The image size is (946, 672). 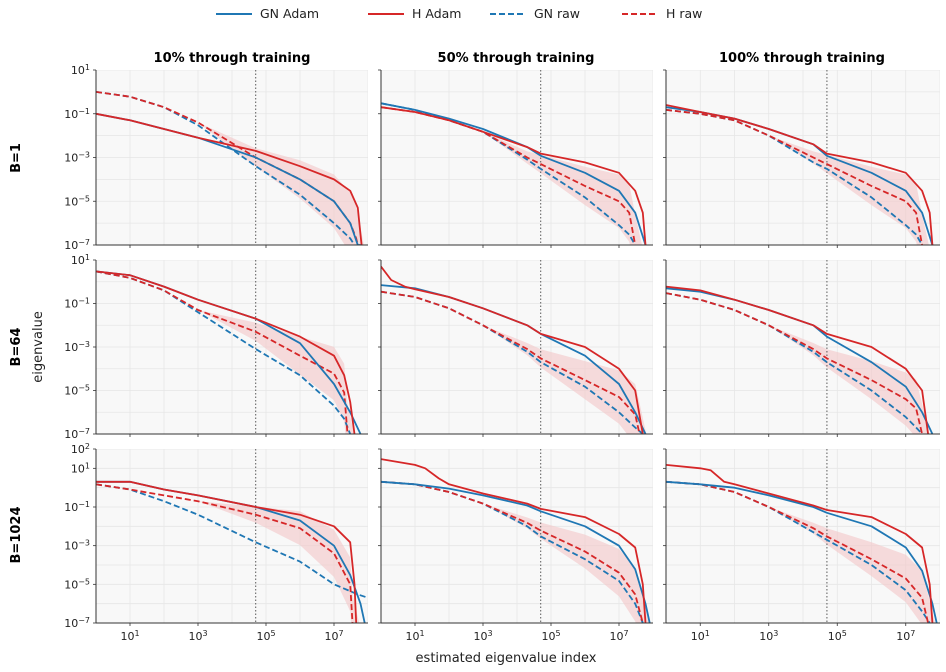 What do you see at coordinates (289, 13) in the screenshot?
I see `legend-label-gn-adam: GN Adam` at bounding box center [289, 13].